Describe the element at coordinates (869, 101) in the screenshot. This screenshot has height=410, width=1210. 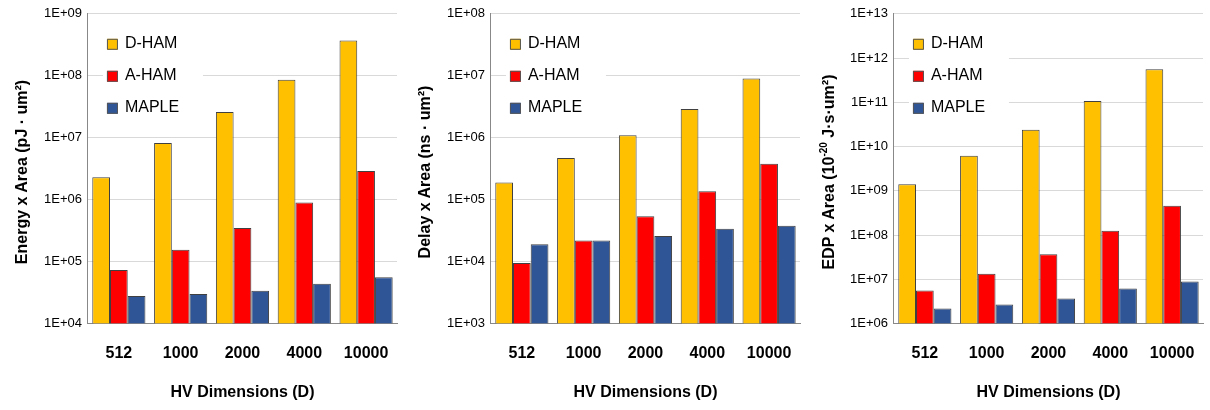
I see `y-tick-label: 1E+11` at that location.